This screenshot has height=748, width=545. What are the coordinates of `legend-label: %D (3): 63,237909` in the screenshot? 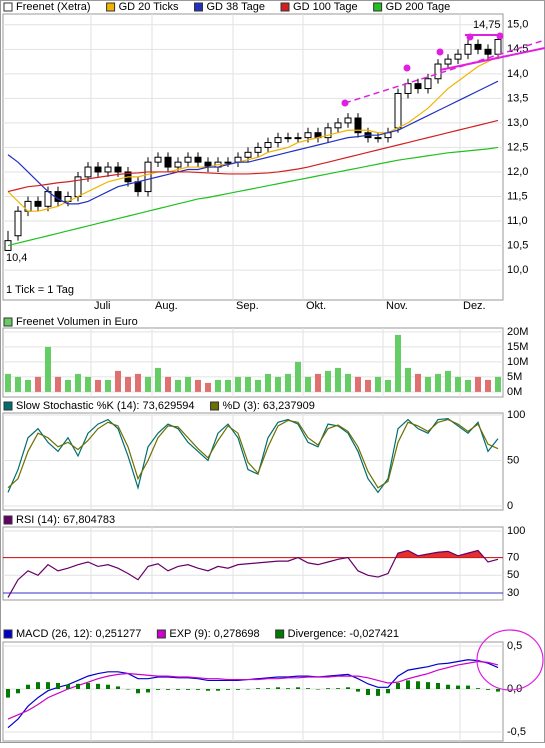 It's located at (269, 406).